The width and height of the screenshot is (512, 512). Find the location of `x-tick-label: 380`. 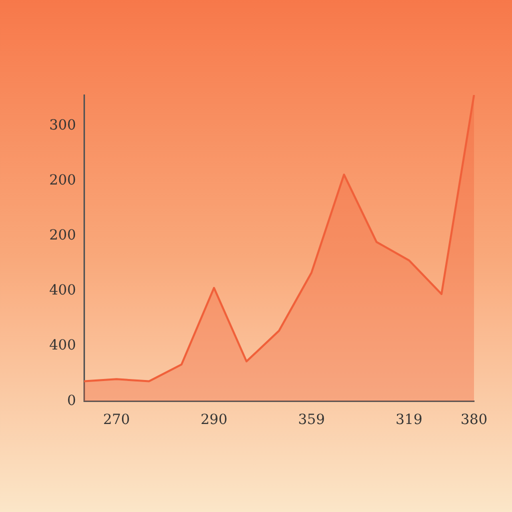

x-tick-label: 380 is located at coordinates (474, 420).